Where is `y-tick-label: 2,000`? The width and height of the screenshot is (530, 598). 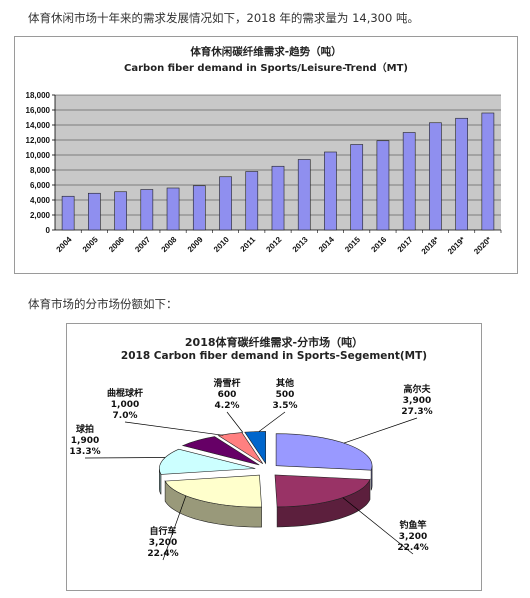
y-tick-label: 2,000 is located at coordinates (40, 215).